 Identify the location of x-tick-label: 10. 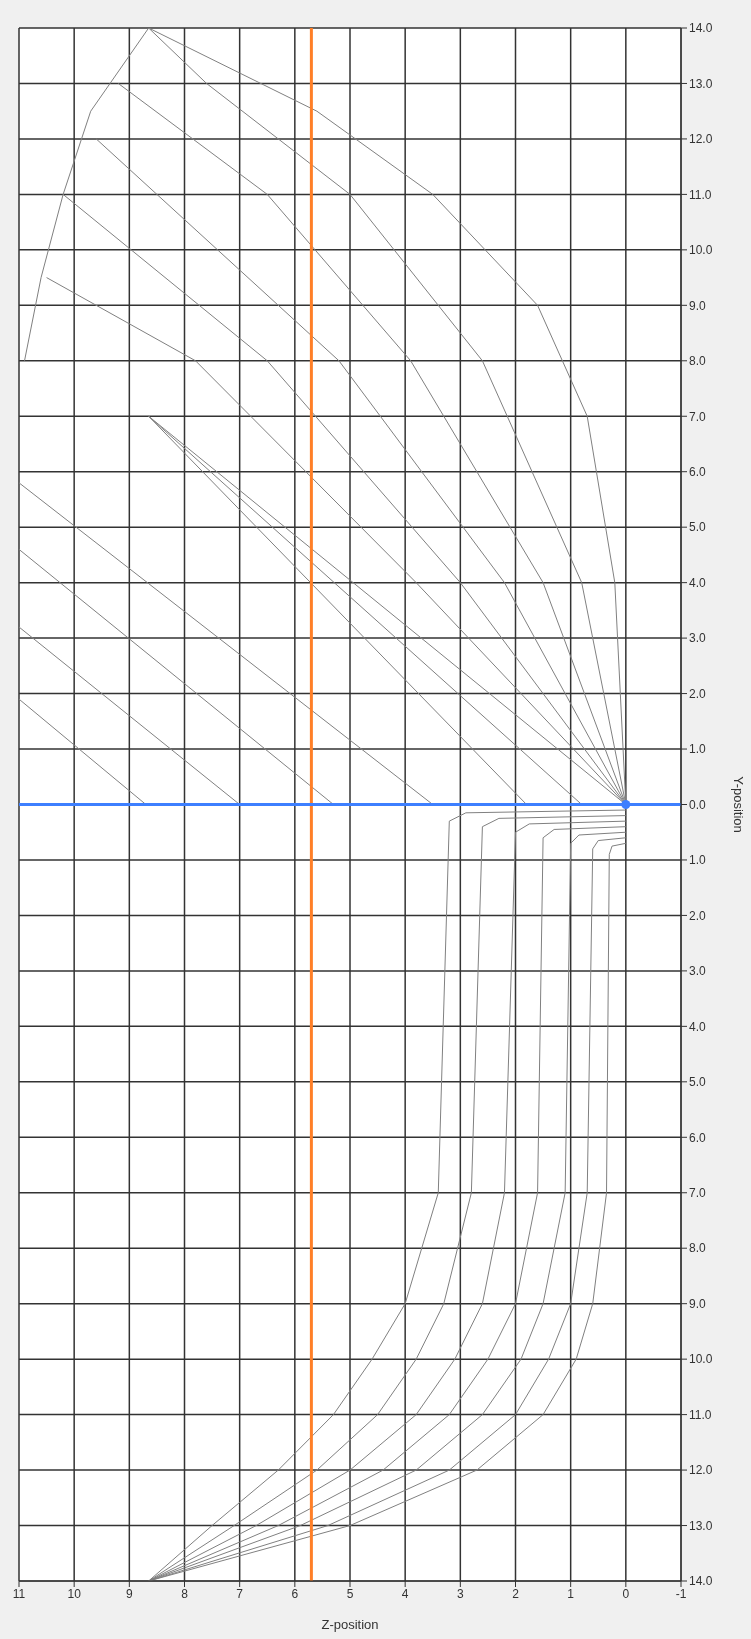
(74, 1593).